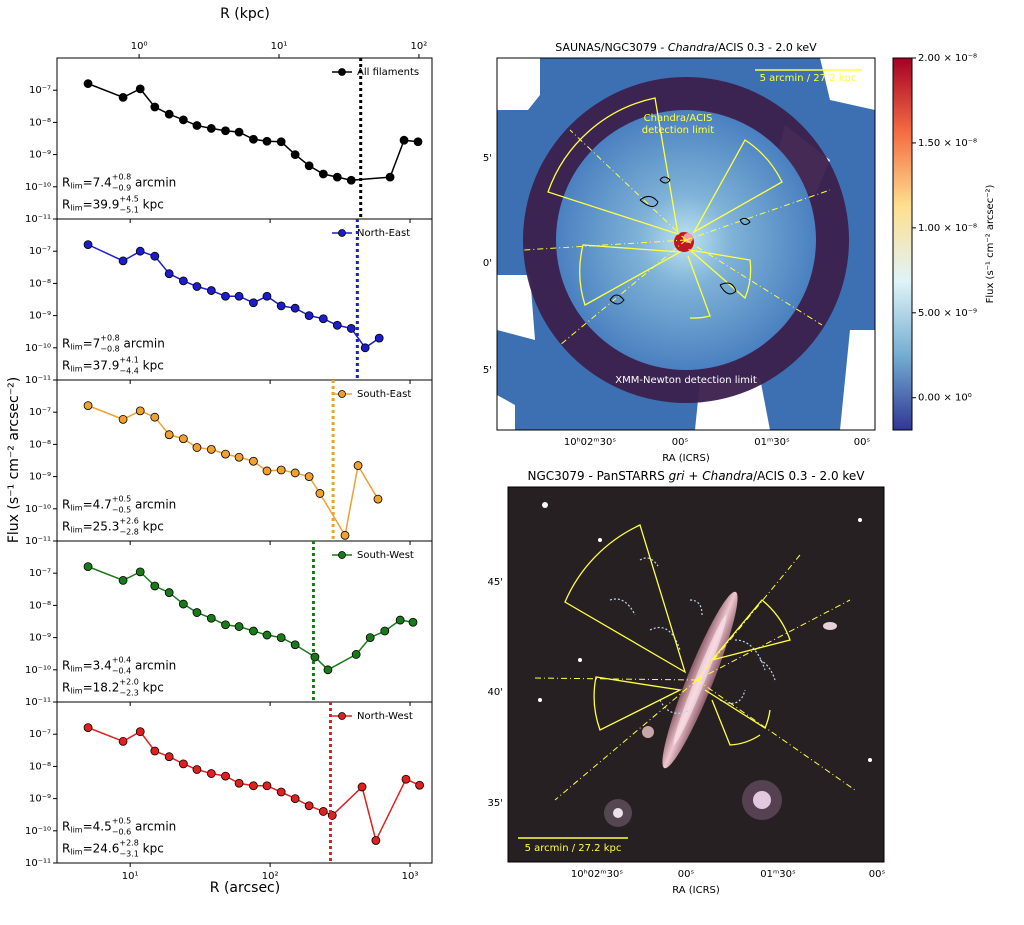 The image size is (1024, 925). What do you see at coordinates (947, 58) in the screenshot?
I see `colorbar-tick-label: 2.00 × 10⁻⁸` at bounding box center [947, 58].